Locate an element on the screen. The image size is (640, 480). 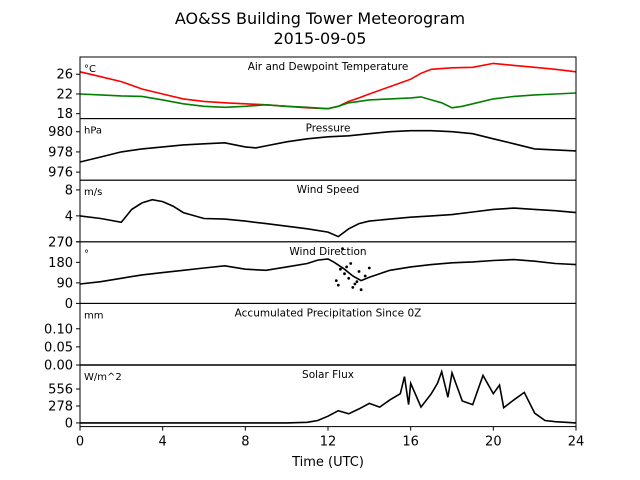
panel-unit-label: hPa is located at coordinates (93, 131).